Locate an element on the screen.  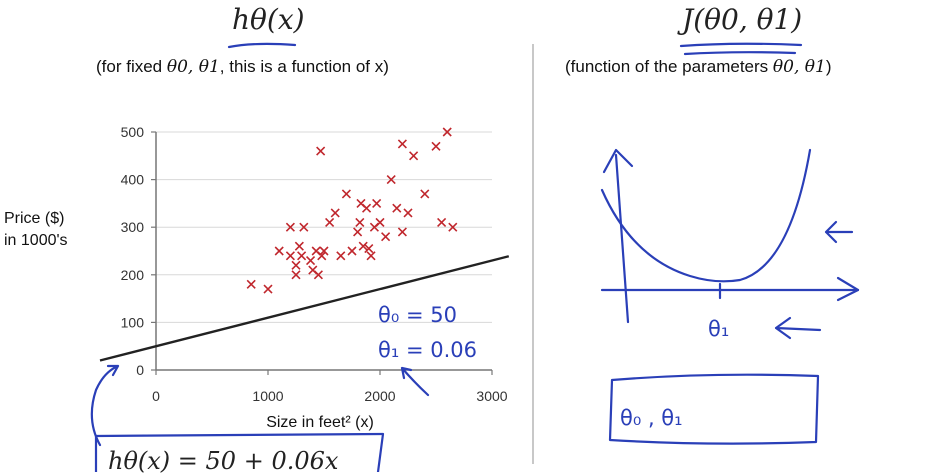
subtitle-suffix: , this is a function of x) is located at coordinates (304, 66).